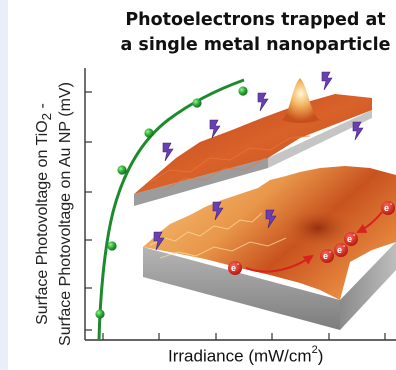 The height and width of the screenshot is (370, 396). I want to click on title-line-2: a single metal nanoparticle, so click(255, 45).